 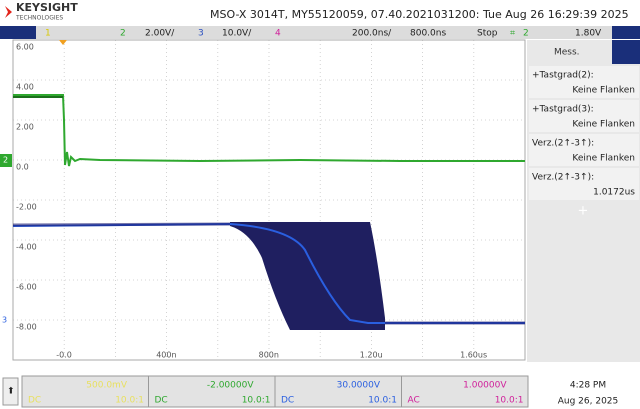 What do you see at coordinates (201, 34) in the screenshot?
I see `ch3-label: 3` at bounding box center [201, 34].